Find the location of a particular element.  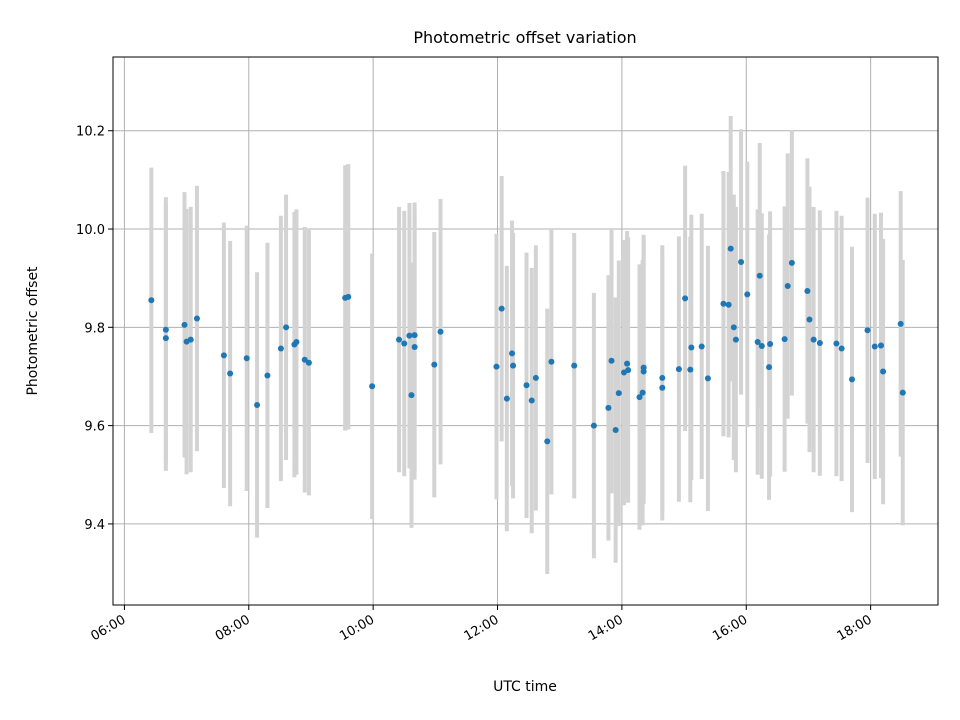

x-tick-label: 08:00 is located at coordinates (233, 628).